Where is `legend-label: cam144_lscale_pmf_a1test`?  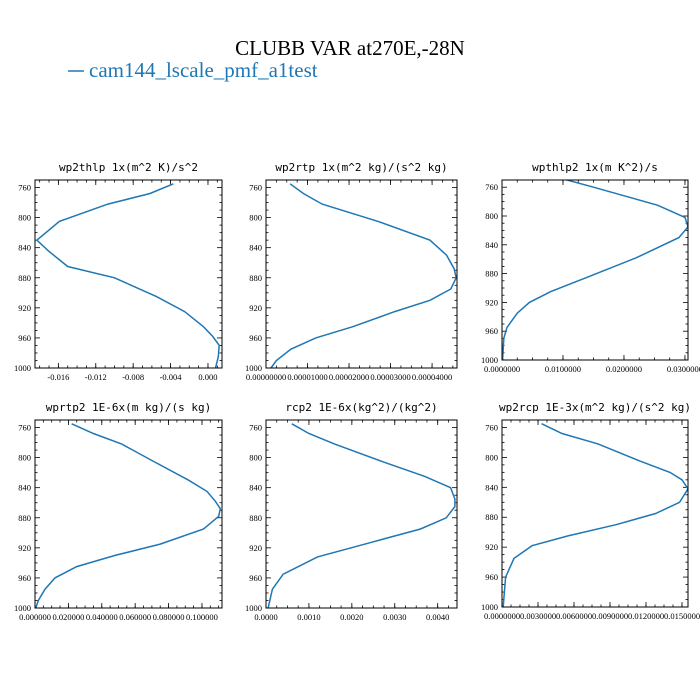 legend-label: cam144_lscale_pmf_a1test is located at coordinates (203, 70).